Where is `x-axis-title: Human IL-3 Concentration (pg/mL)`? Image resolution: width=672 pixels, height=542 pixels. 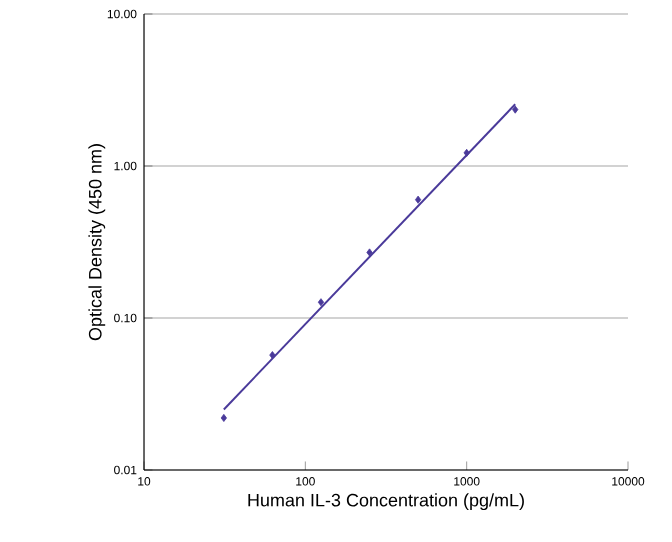 x-axis-title: Human IL-3 Concentration (pg/mL) is located at coordinates (386, 502).